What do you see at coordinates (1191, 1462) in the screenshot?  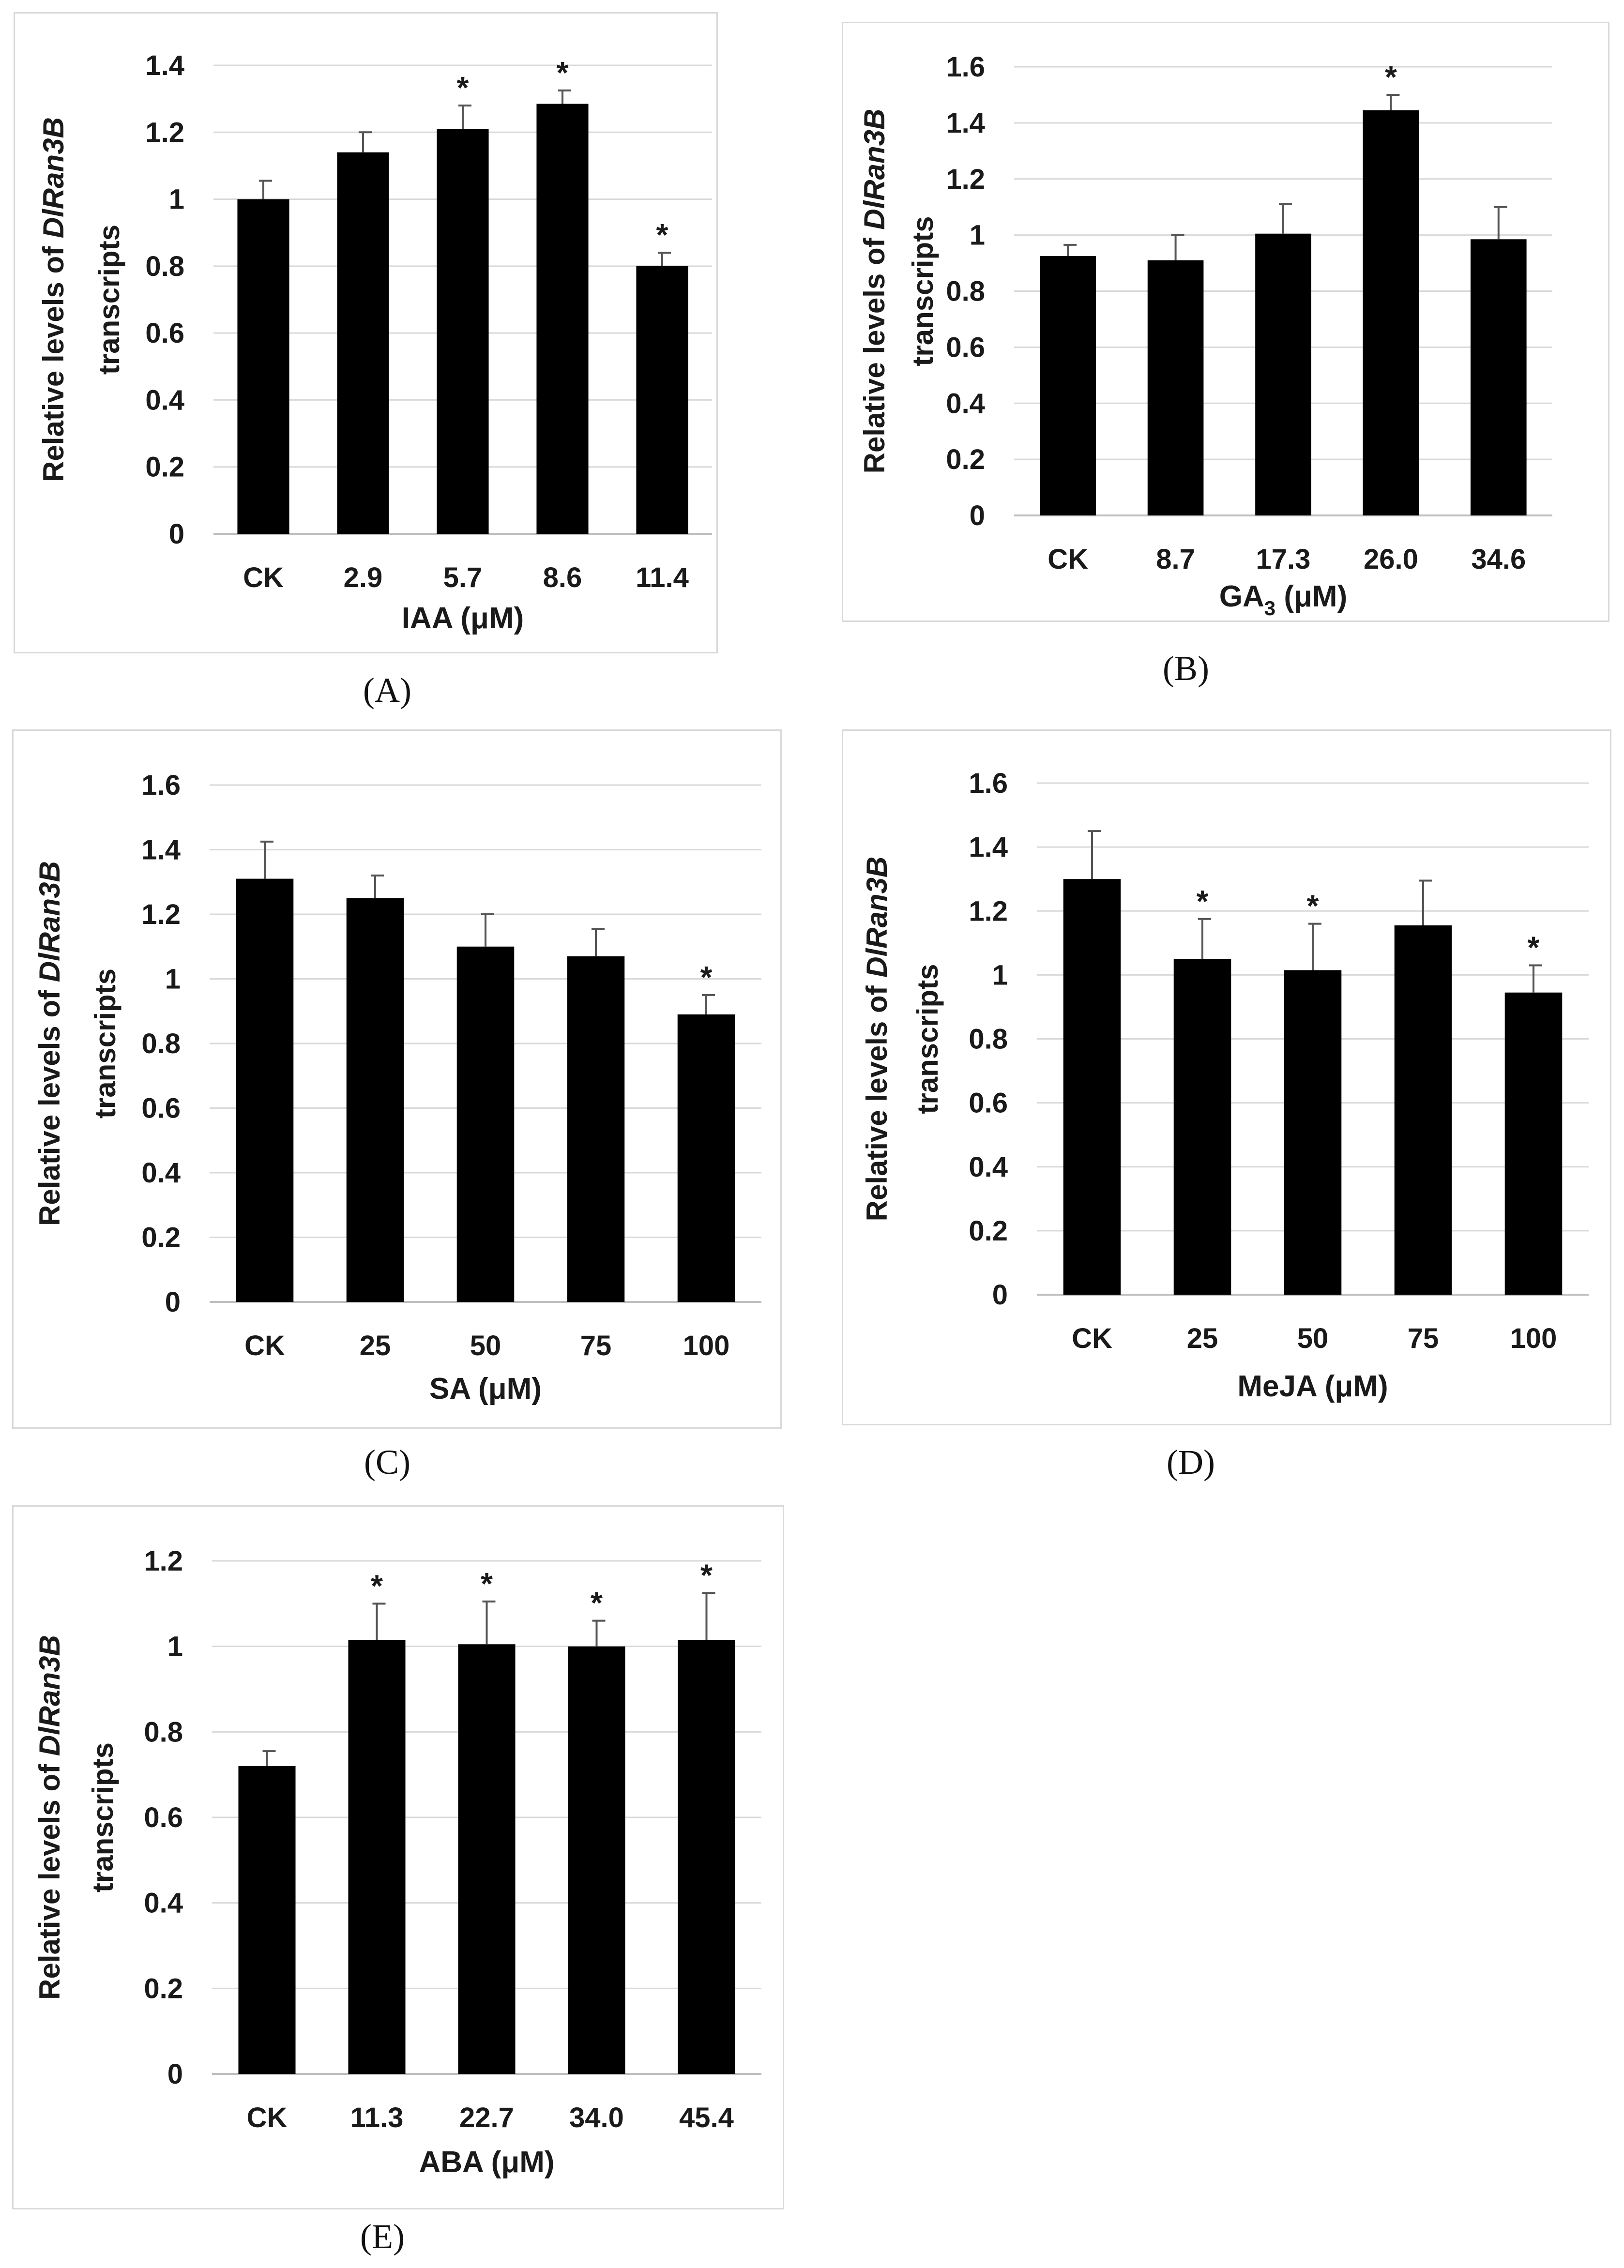 I see `panel-label-d: (D)` at bounding box center [1191, 1462].